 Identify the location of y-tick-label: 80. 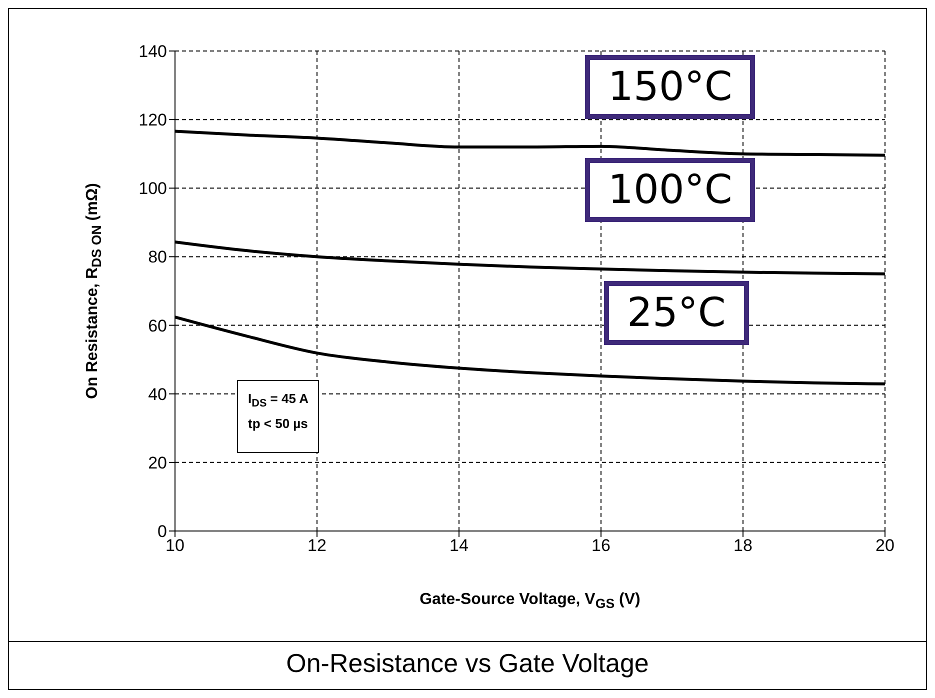
(157, 257).